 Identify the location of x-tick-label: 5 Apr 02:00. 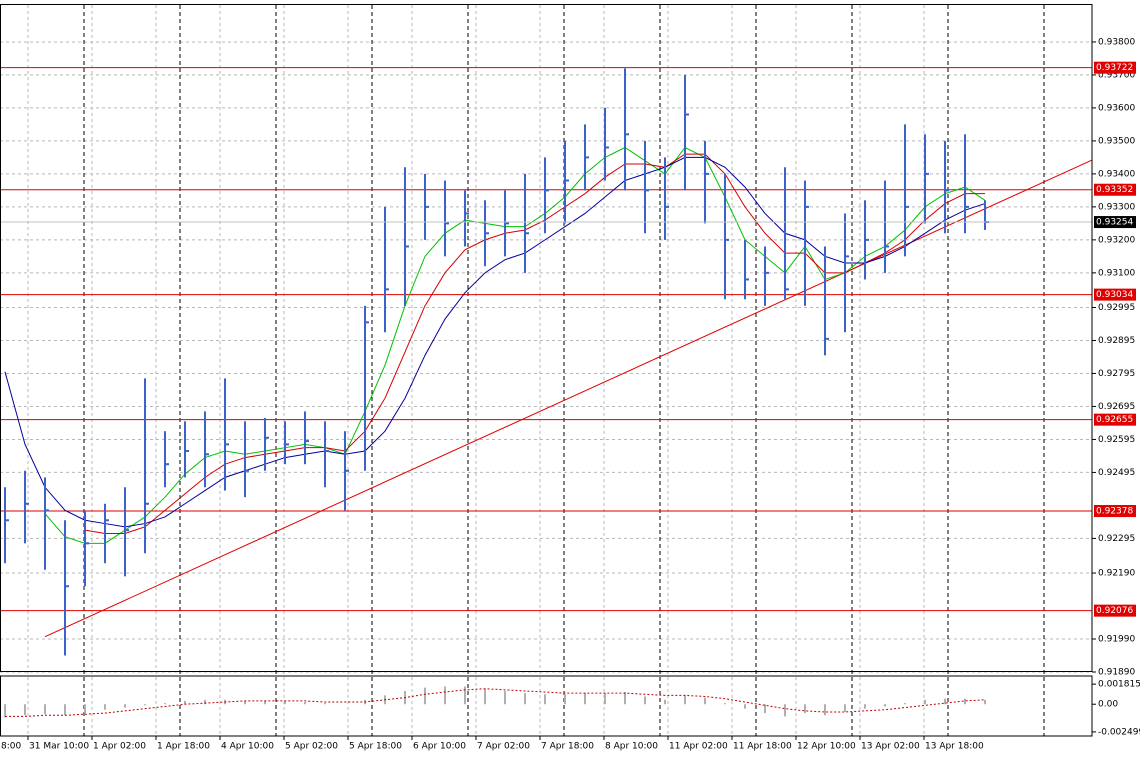
(311, 747).